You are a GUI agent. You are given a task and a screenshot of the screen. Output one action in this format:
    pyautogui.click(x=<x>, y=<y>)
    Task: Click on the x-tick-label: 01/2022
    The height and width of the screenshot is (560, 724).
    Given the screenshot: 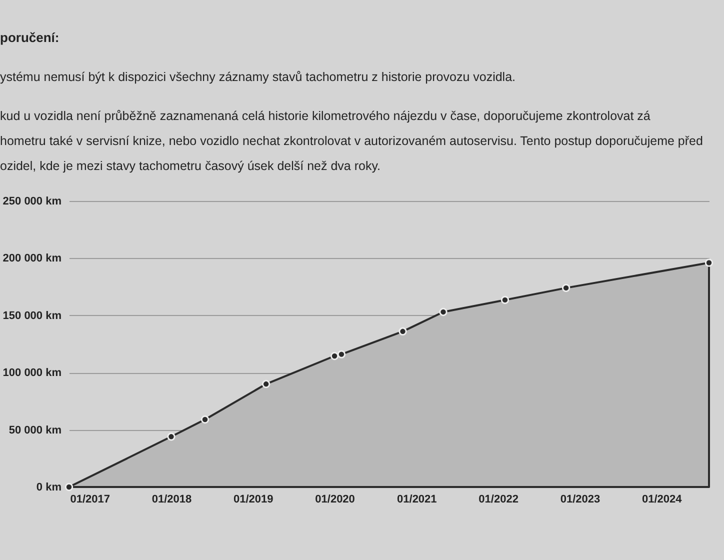 What is the action you would take?
    pyautogui.click(x=498, y=500)
    